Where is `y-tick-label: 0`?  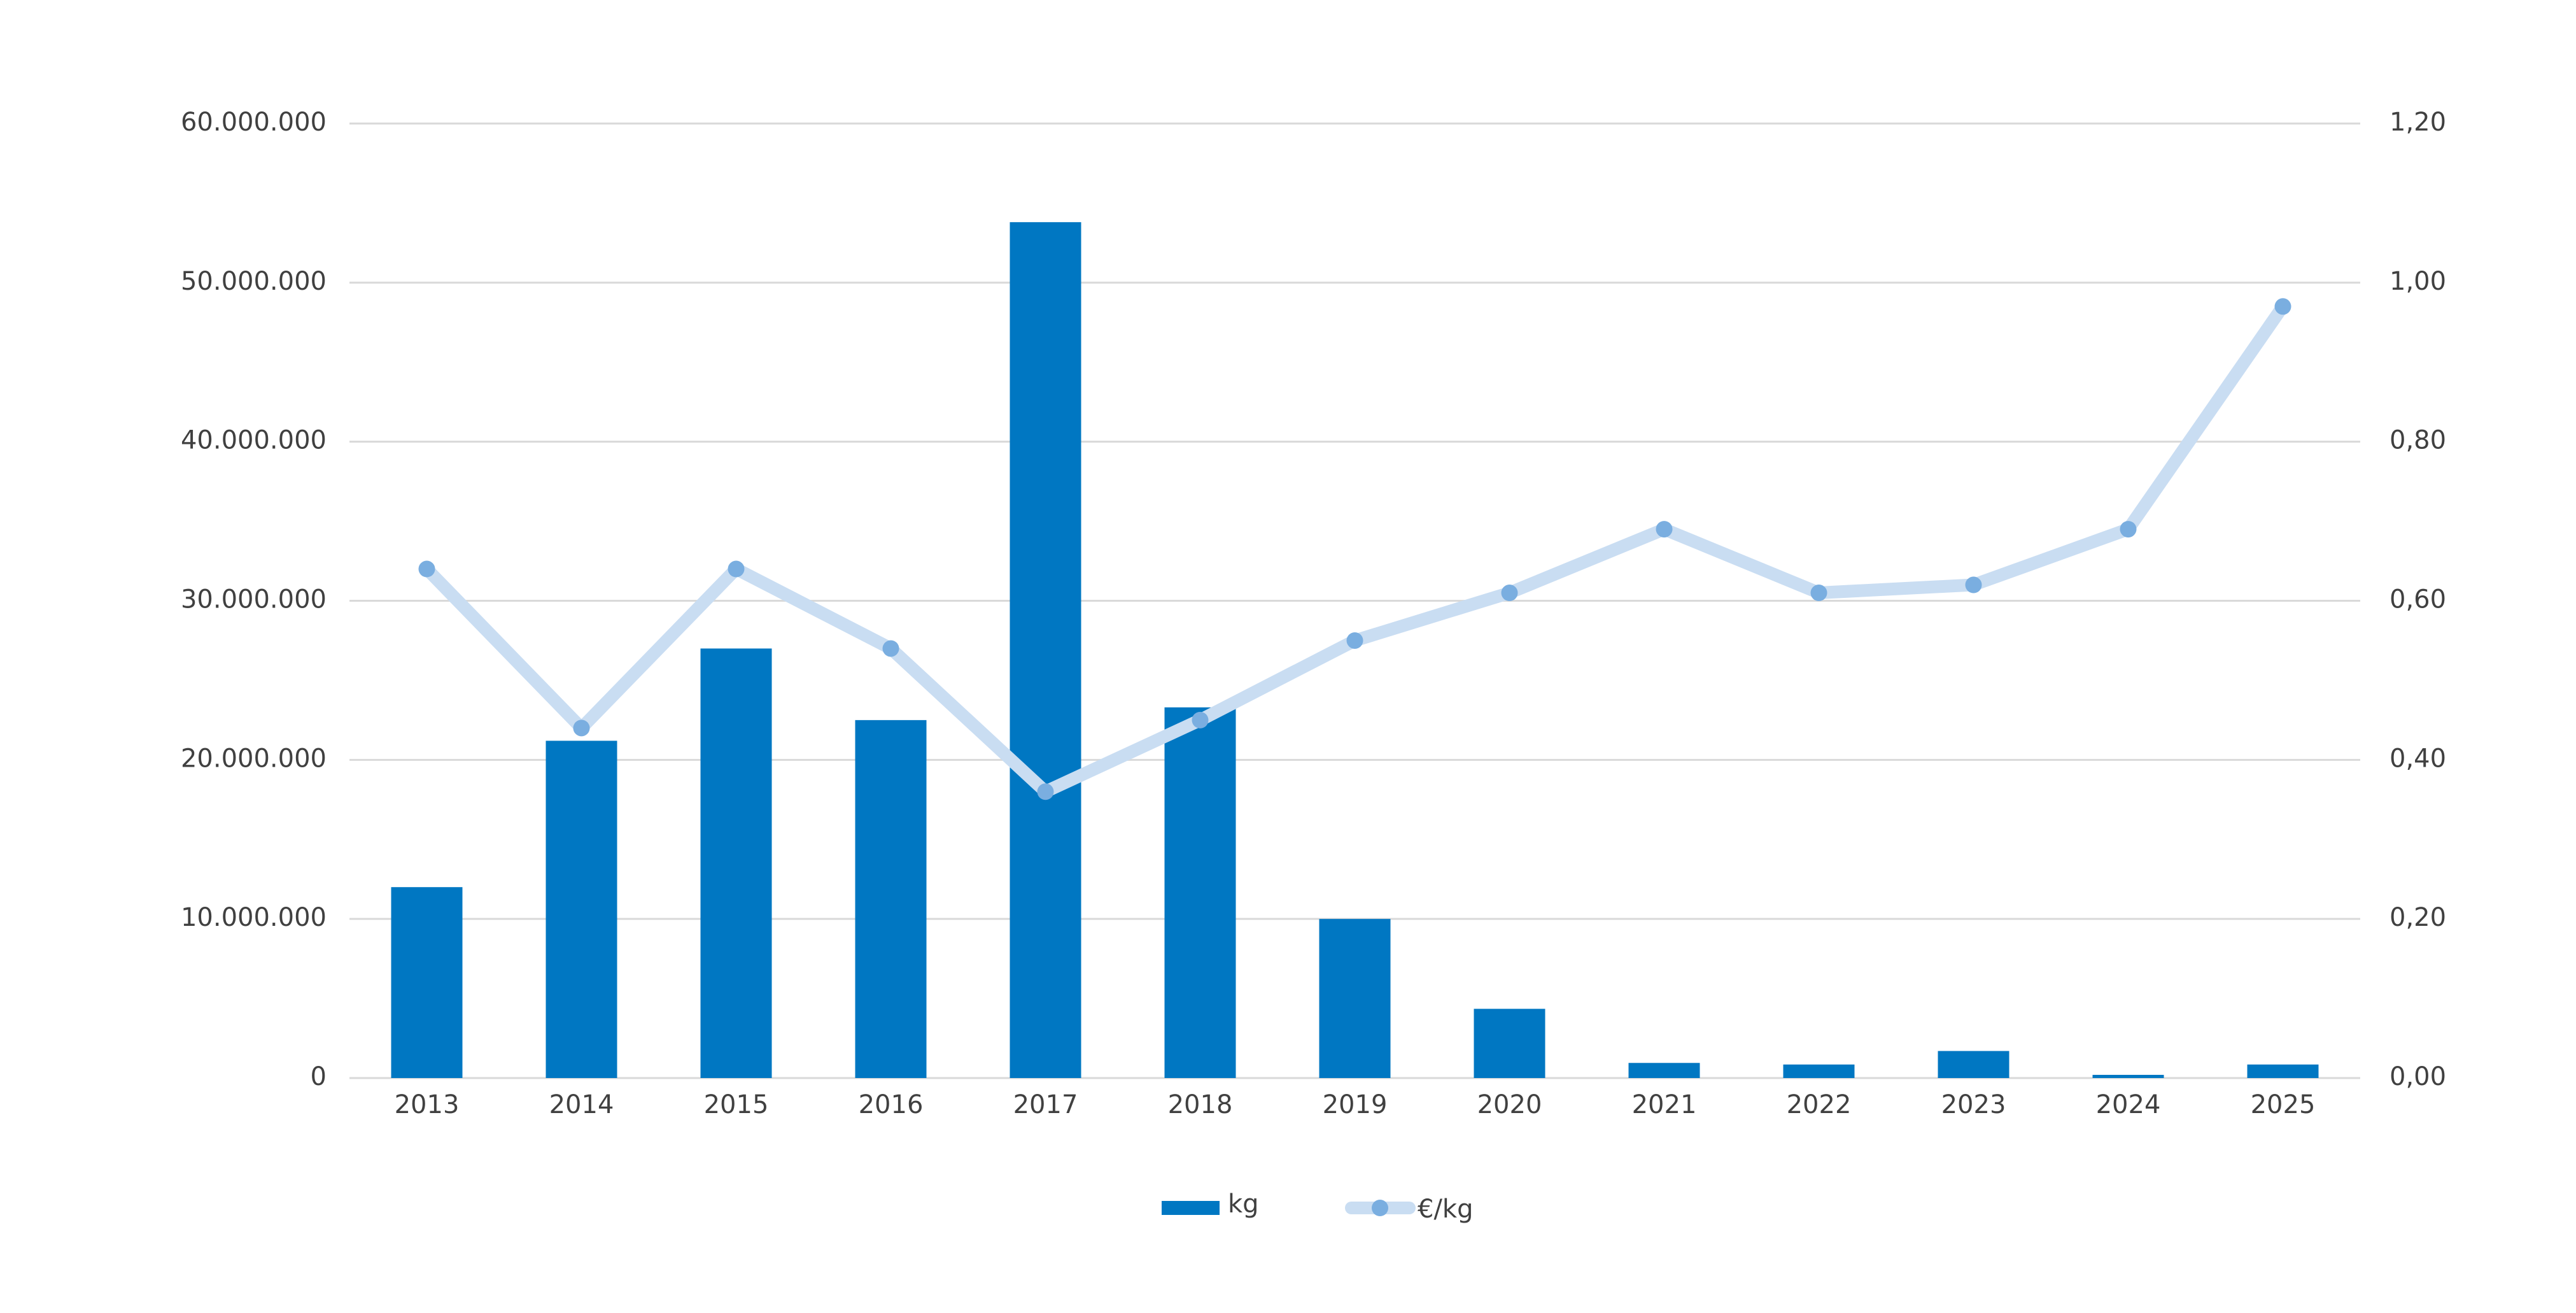
y-tick-label: 0 is located at coordinates (319, 1076).